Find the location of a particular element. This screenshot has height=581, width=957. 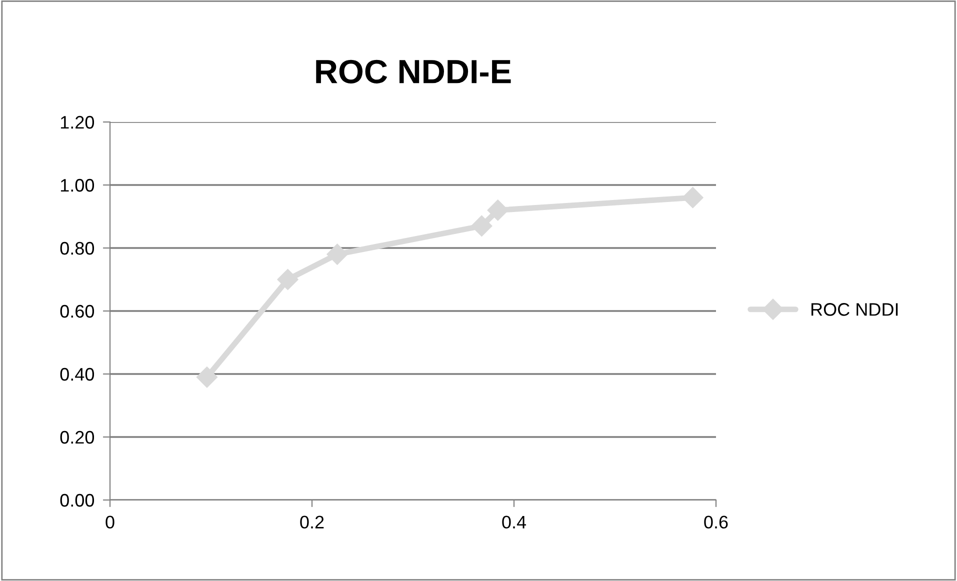

y-tick-label: 0.00 is located at coordinates (77, 500).